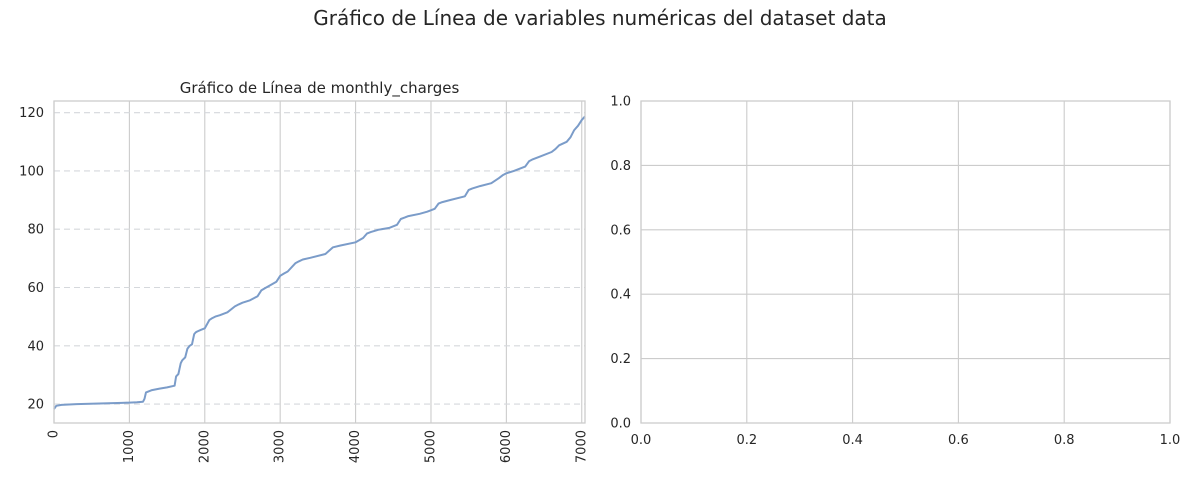 The height and width of the screenshot is (500, 1200). What do you see at coordinates (280, 446) in the screenshot?
I see `x-tick-label: 3000` at bounding box center [280, 446].